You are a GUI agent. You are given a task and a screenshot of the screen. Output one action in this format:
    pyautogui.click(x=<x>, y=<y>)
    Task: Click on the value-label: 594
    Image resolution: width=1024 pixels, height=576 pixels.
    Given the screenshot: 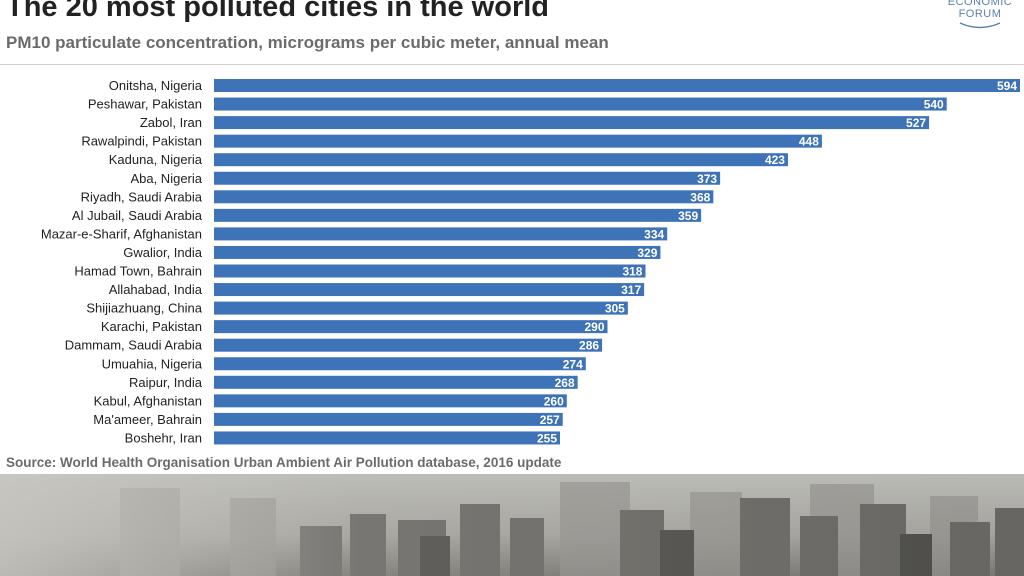 What is the action you would take?
    pyautogui.click(x=1007, y=86)
    